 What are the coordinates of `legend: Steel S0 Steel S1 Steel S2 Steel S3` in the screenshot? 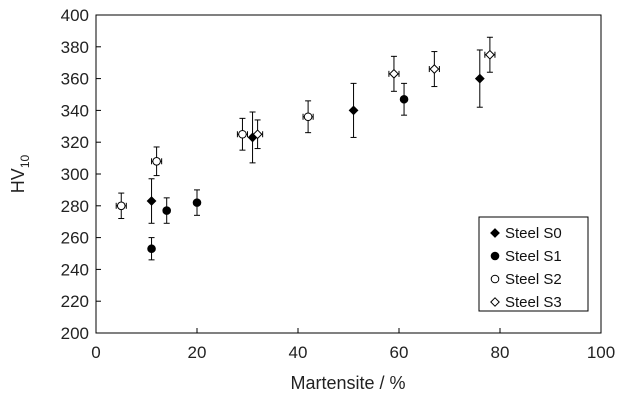 It's located at (533, 264).